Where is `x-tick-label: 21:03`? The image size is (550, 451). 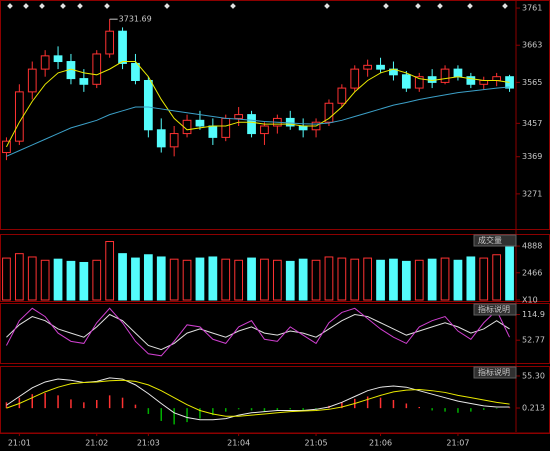
x-tick-label: 21:03 is located at coordinates (148, 443).